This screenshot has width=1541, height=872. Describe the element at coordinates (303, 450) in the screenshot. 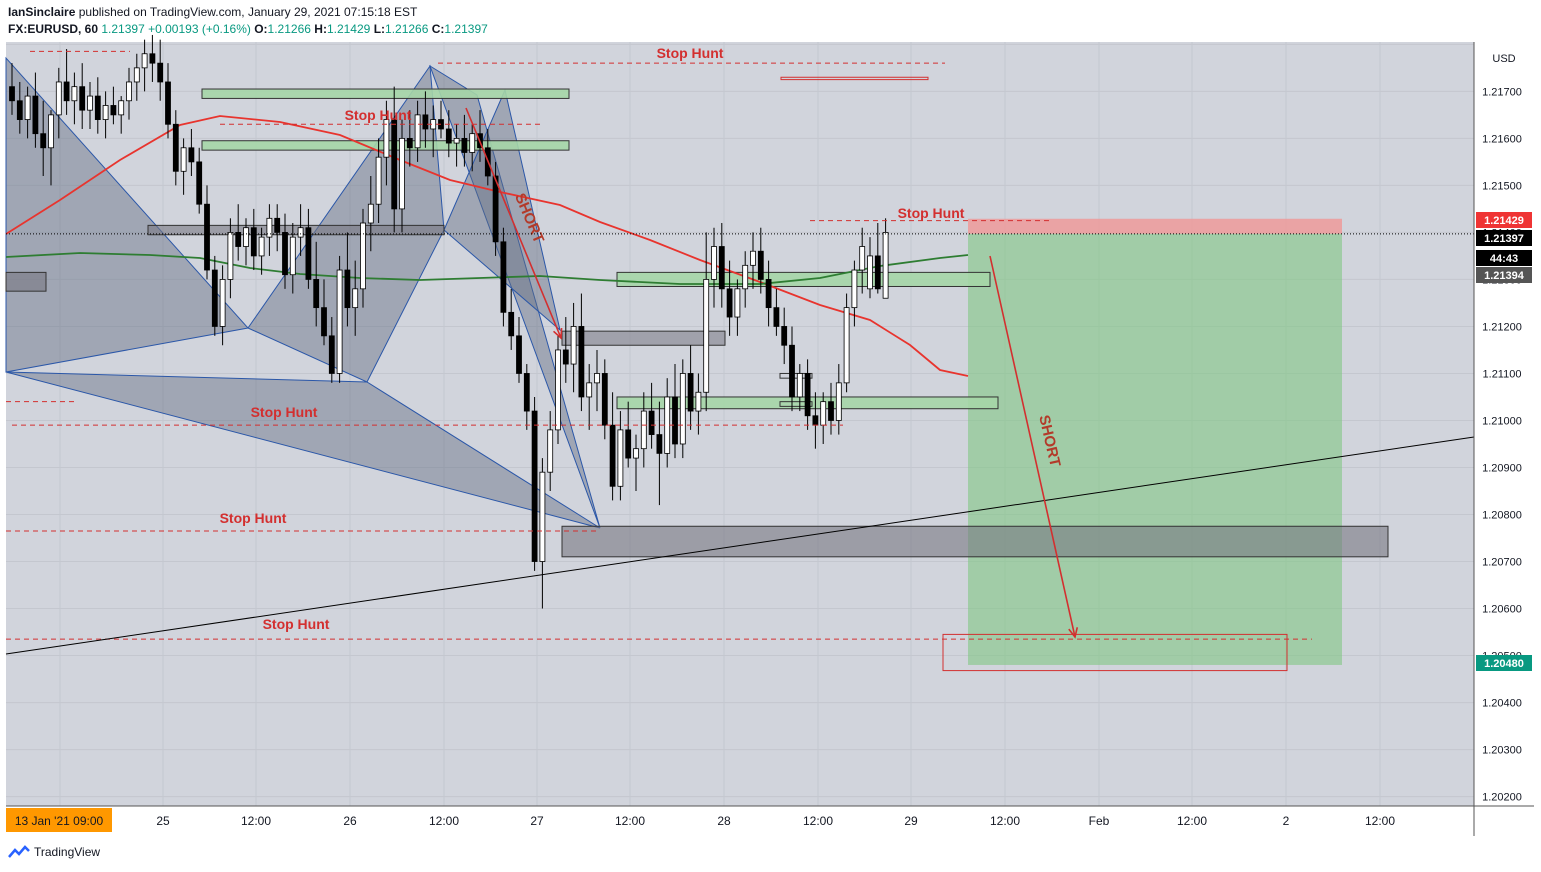

I see `harmonic-extension-triangle` at that location.